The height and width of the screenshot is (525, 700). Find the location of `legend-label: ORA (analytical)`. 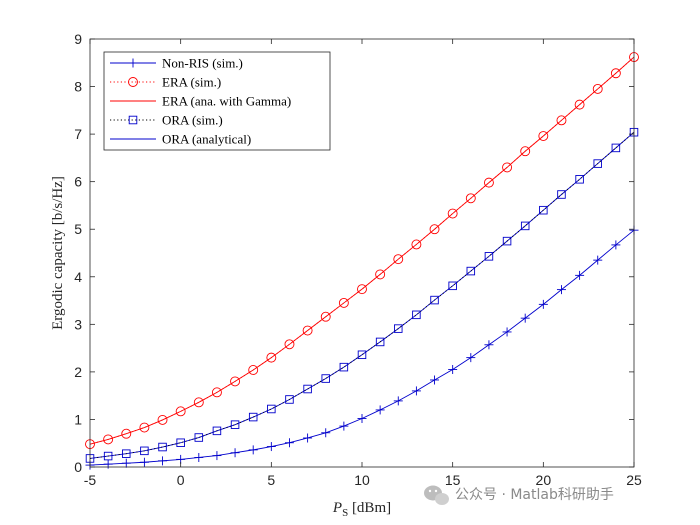

legend-label: ORA (analytical) is located at coordinates (206, 139).